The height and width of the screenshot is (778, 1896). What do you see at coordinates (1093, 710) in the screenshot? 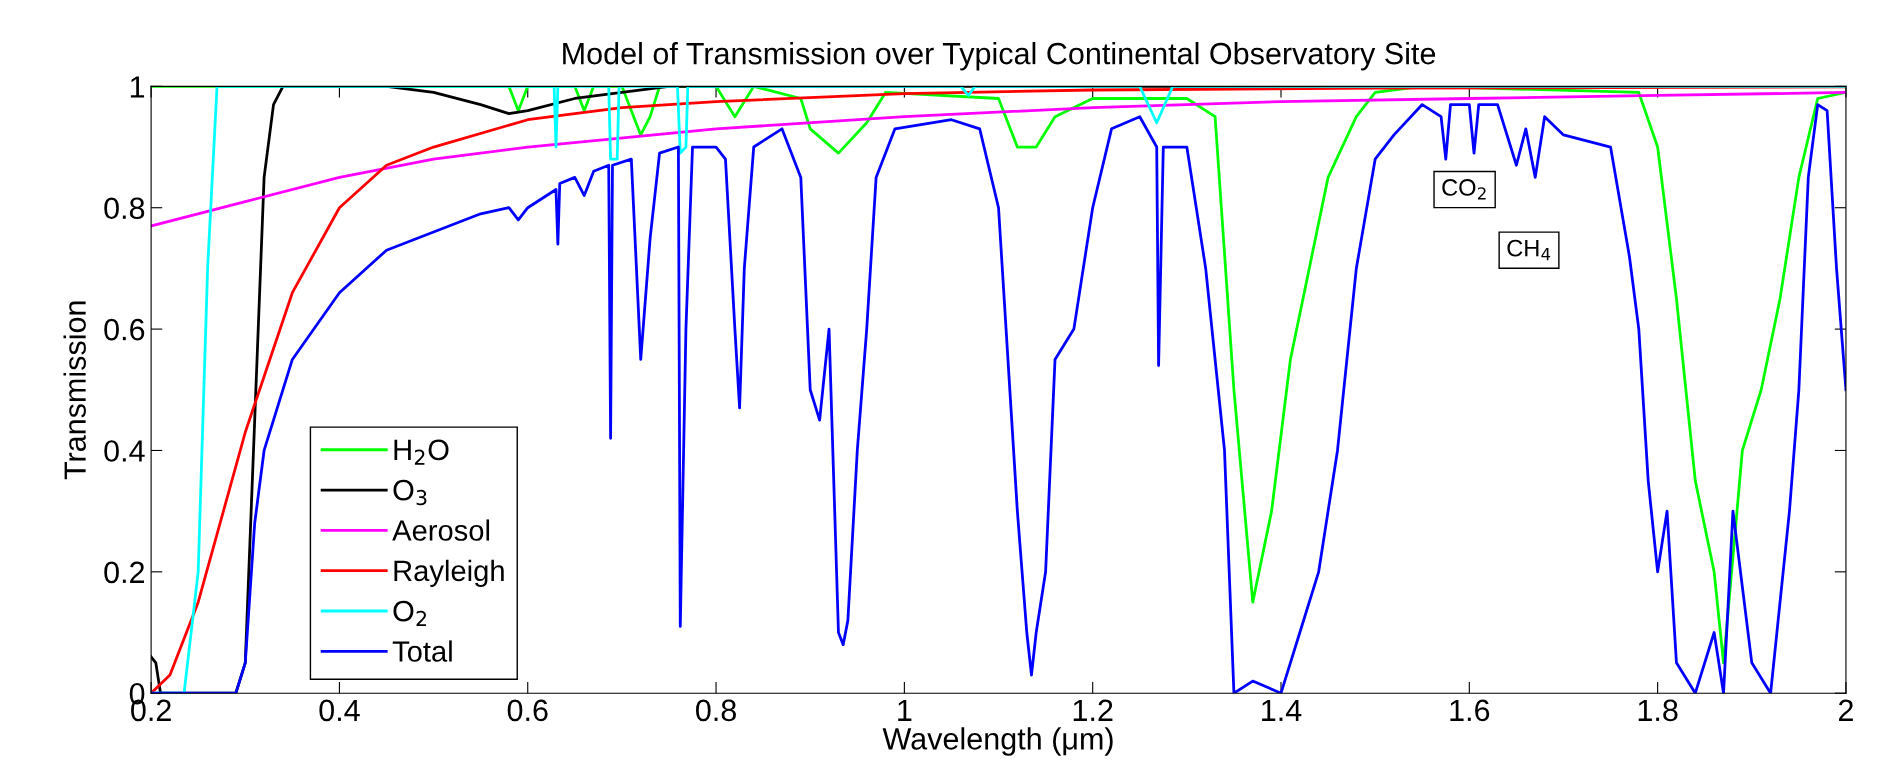
I see `x-tick-label: 1.2` at bounding box center [1093, 710].